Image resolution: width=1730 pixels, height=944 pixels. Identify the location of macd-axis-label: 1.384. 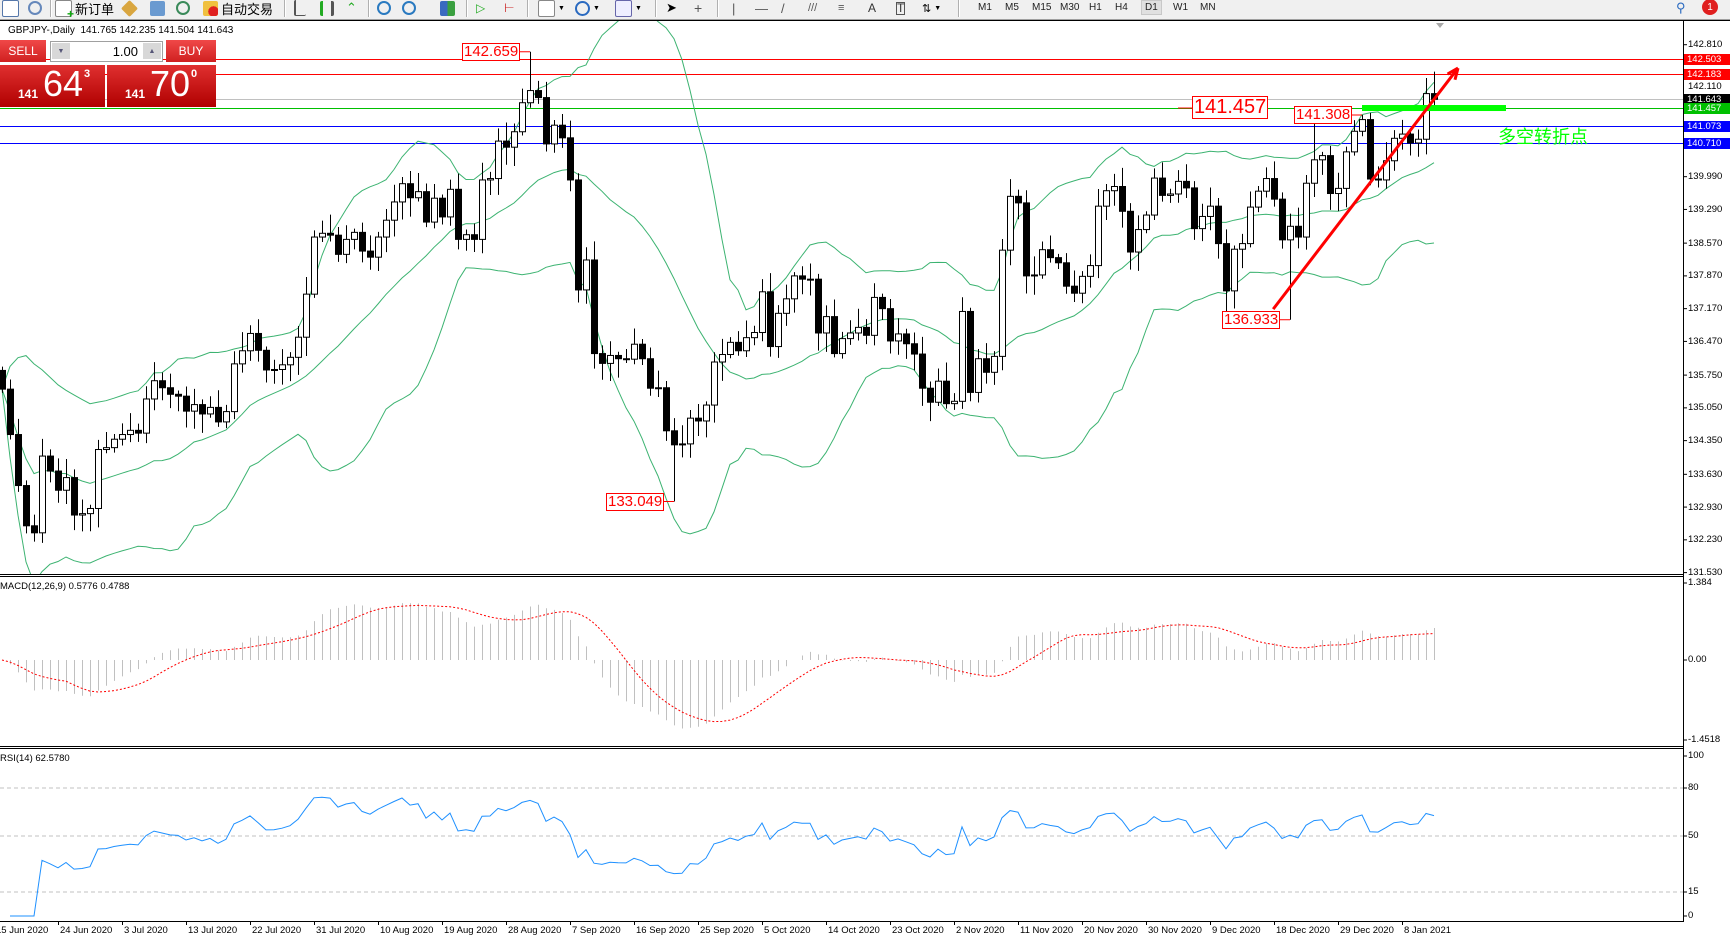
(1700, 582).